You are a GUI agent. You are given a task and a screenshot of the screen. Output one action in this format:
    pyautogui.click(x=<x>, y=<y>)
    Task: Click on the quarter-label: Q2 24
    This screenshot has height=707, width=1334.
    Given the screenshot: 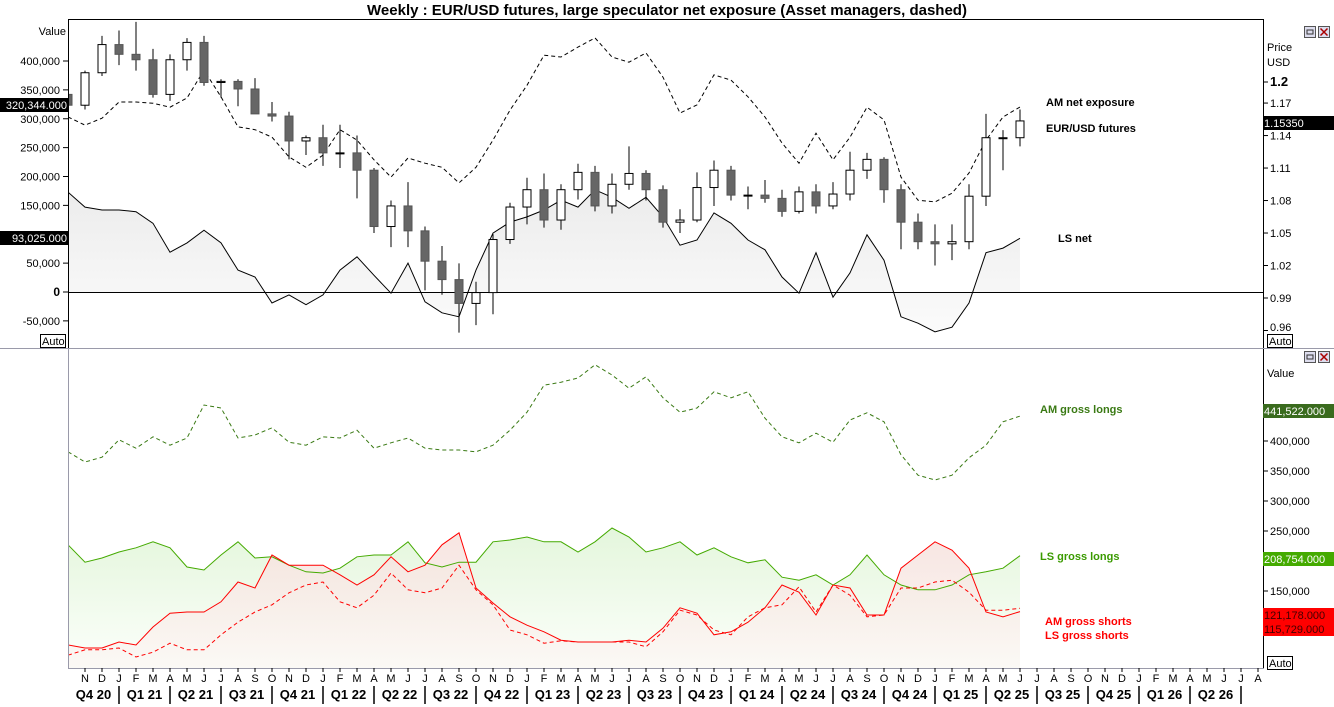 What is the action you would take?
    pyautogui.click(x=808, y=694)
    